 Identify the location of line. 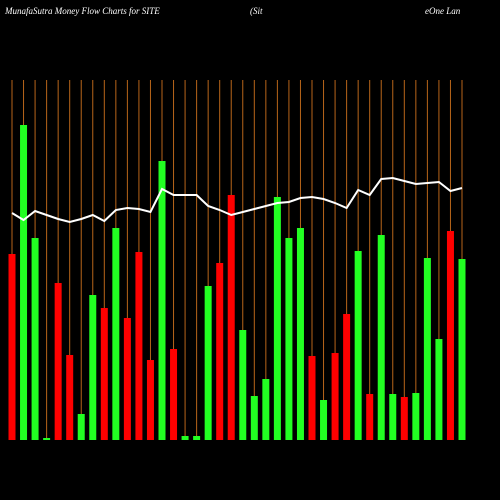
(237, 200).